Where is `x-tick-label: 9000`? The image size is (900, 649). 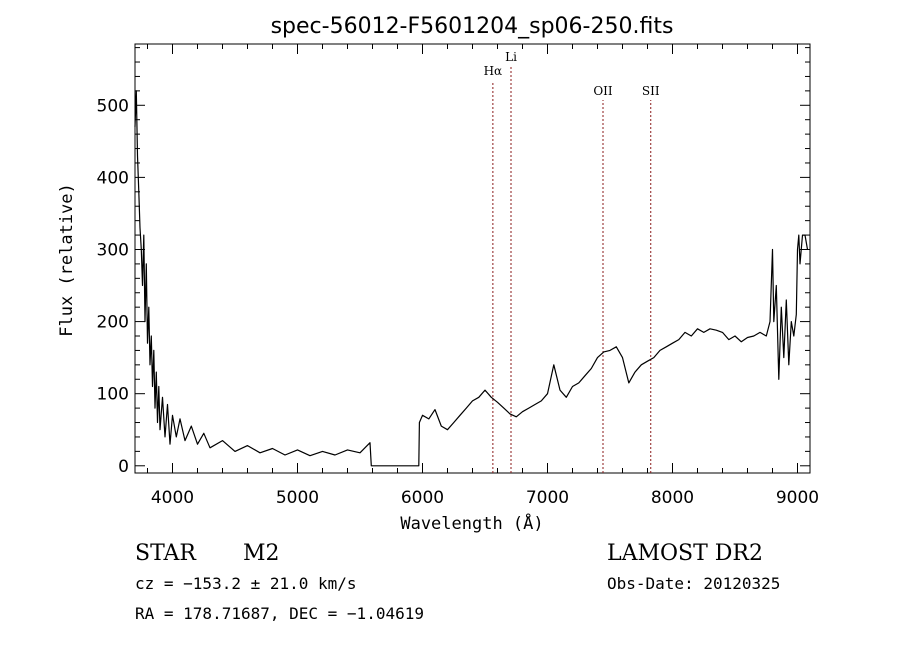
x-tick-label: 9000 is located at coordinates (797, 498).